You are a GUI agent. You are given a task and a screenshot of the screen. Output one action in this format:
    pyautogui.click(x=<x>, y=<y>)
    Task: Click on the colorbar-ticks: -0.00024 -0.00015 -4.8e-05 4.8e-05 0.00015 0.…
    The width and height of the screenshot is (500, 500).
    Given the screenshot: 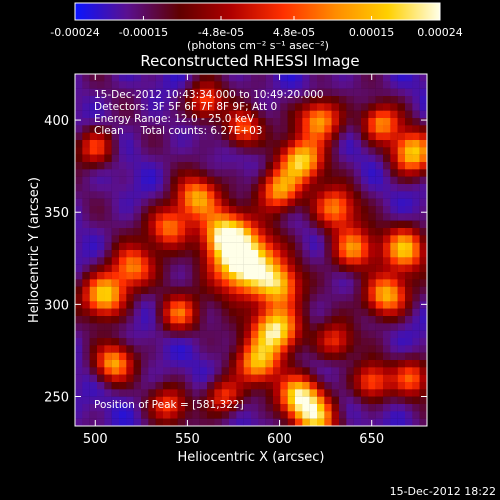 What is the action you would take?
    pyautogui.click(x=256, y=27)
    